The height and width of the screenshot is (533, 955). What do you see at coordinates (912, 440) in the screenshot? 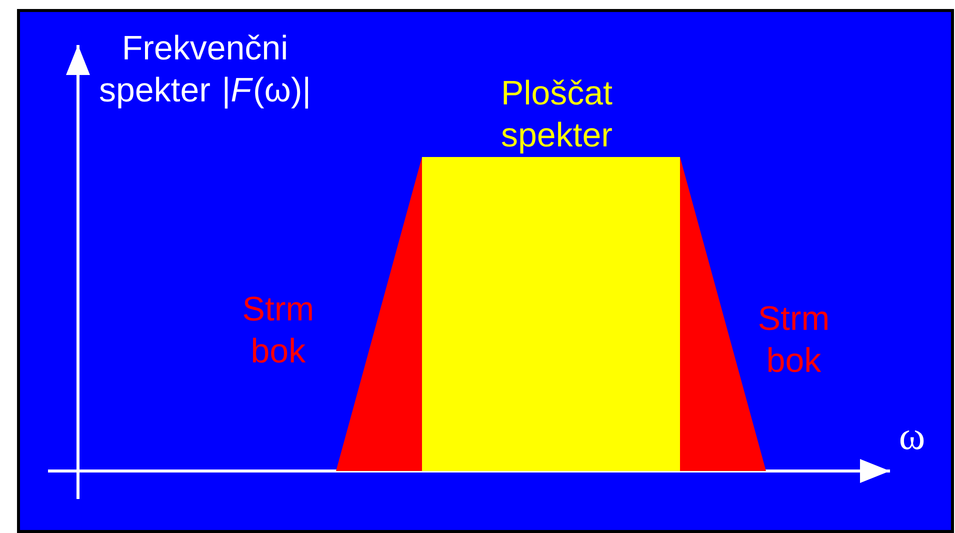
I see `x-axis-title: ω` at bounding box center [912, 440].